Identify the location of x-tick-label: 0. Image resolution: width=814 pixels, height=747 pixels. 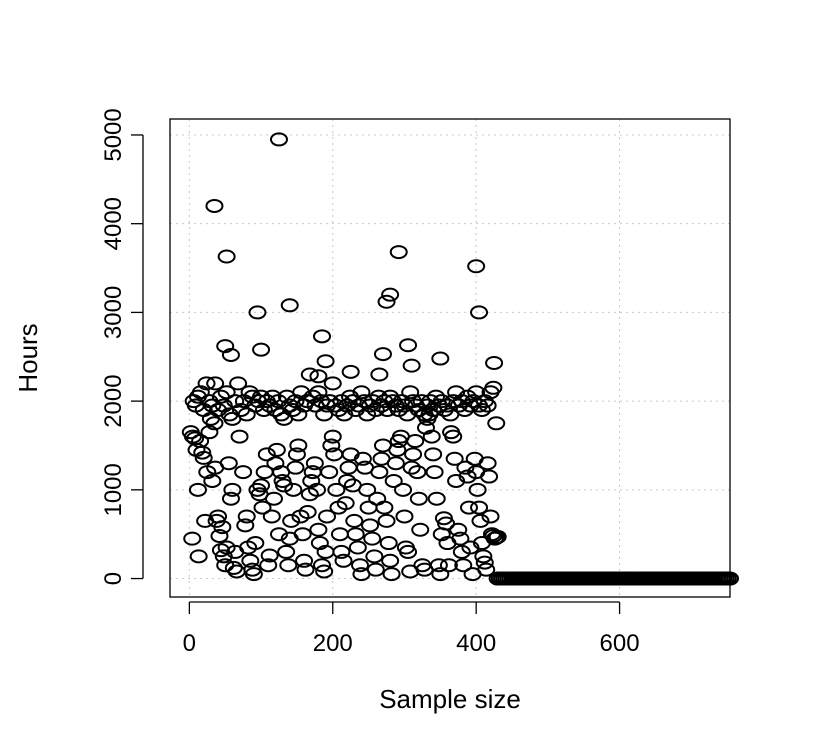
(189, 643).